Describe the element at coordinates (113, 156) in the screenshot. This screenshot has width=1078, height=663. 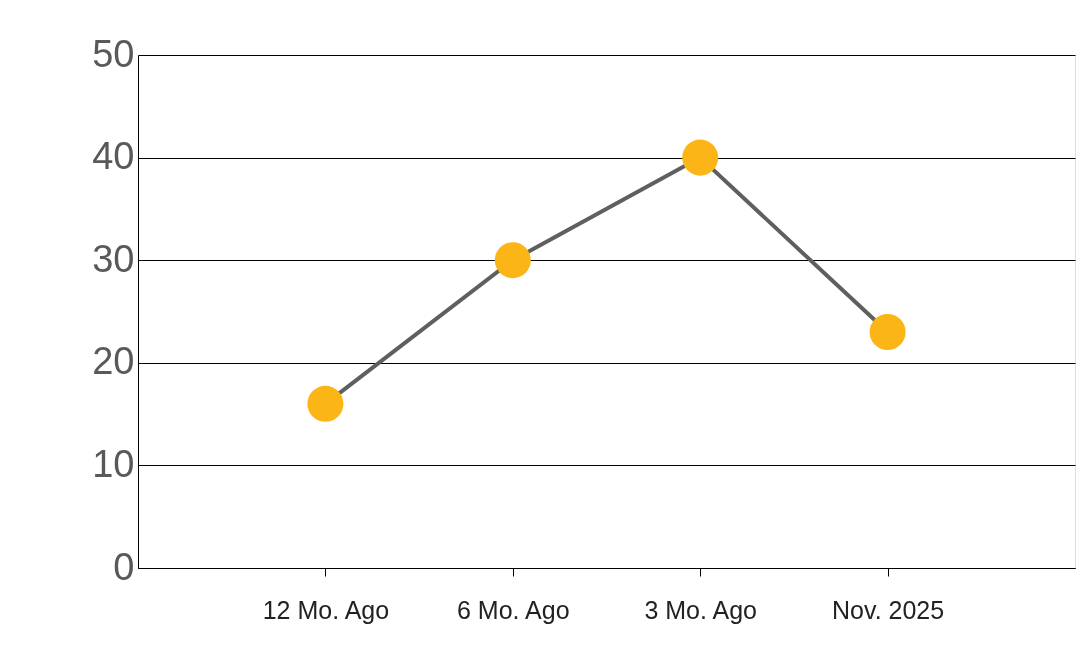
I see `y-tick-label: 40` at that location.